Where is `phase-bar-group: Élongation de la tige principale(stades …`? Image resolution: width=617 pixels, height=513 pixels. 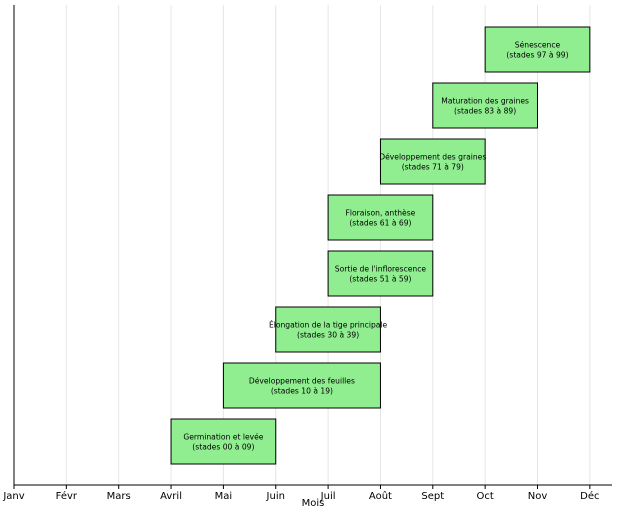 phase-bar-group: Élongation de la tige principale(stades … is located at coordinates (328, 329).